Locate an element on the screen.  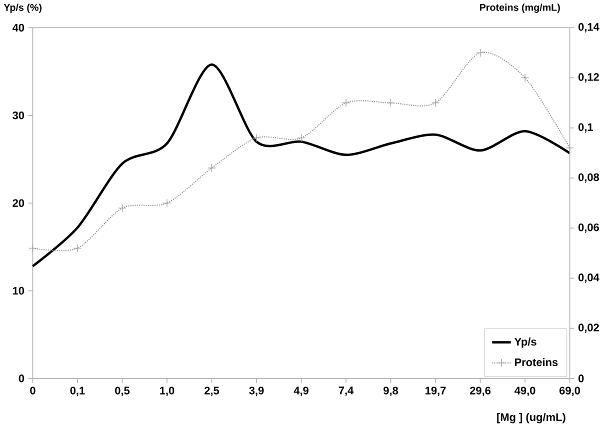
y2-tick-label: 0,1 is located at coordinates (585, 128).